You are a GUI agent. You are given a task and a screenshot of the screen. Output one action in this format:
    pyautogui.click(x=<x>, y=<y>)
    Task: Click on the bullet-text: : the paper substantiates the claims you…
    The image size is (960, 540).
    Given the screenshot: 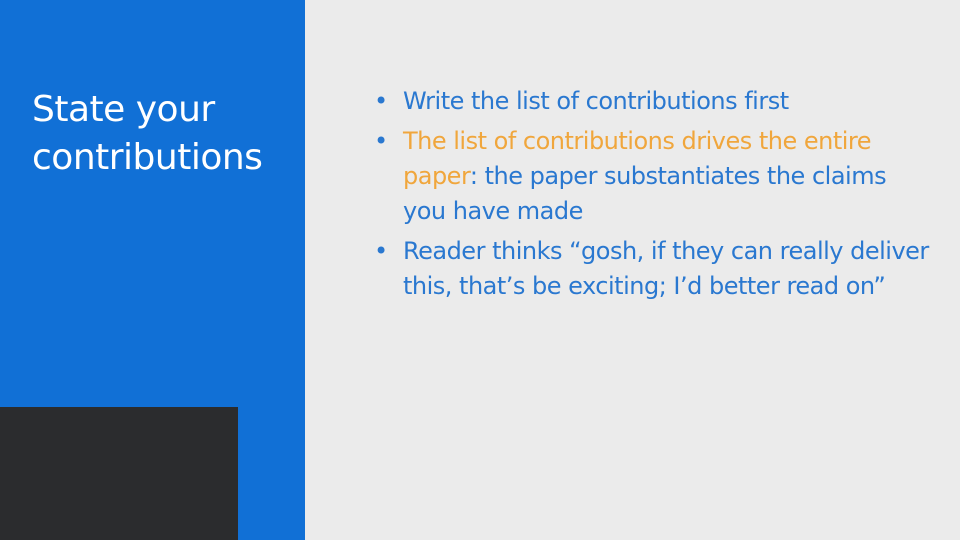 What is the action you would take?
    pyautogui.click(x=645, y=193)
    